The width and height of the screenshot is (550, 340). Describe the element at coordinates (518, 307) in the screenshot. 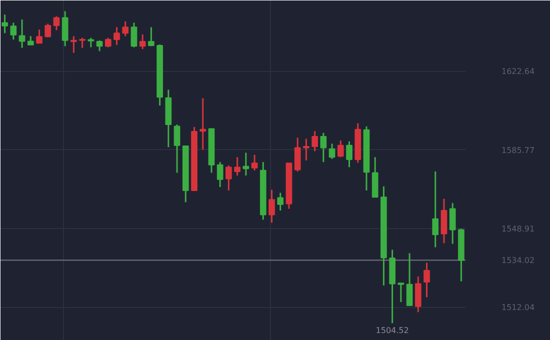

I see `y-tick-label: 1512.04` at that location.